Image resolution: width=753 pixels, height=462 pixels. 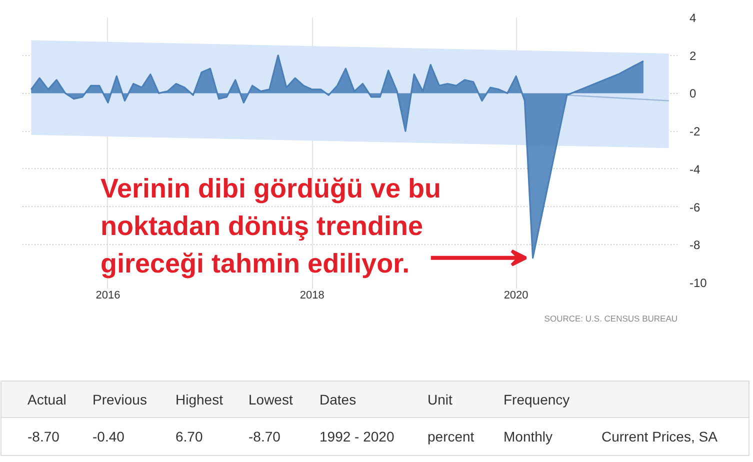 I want to click on annotation: Verinin dibi gördüğü ve bu noktadan dönüş trendine gireceği tahmin ediliyor., so click(x=271, y=226).